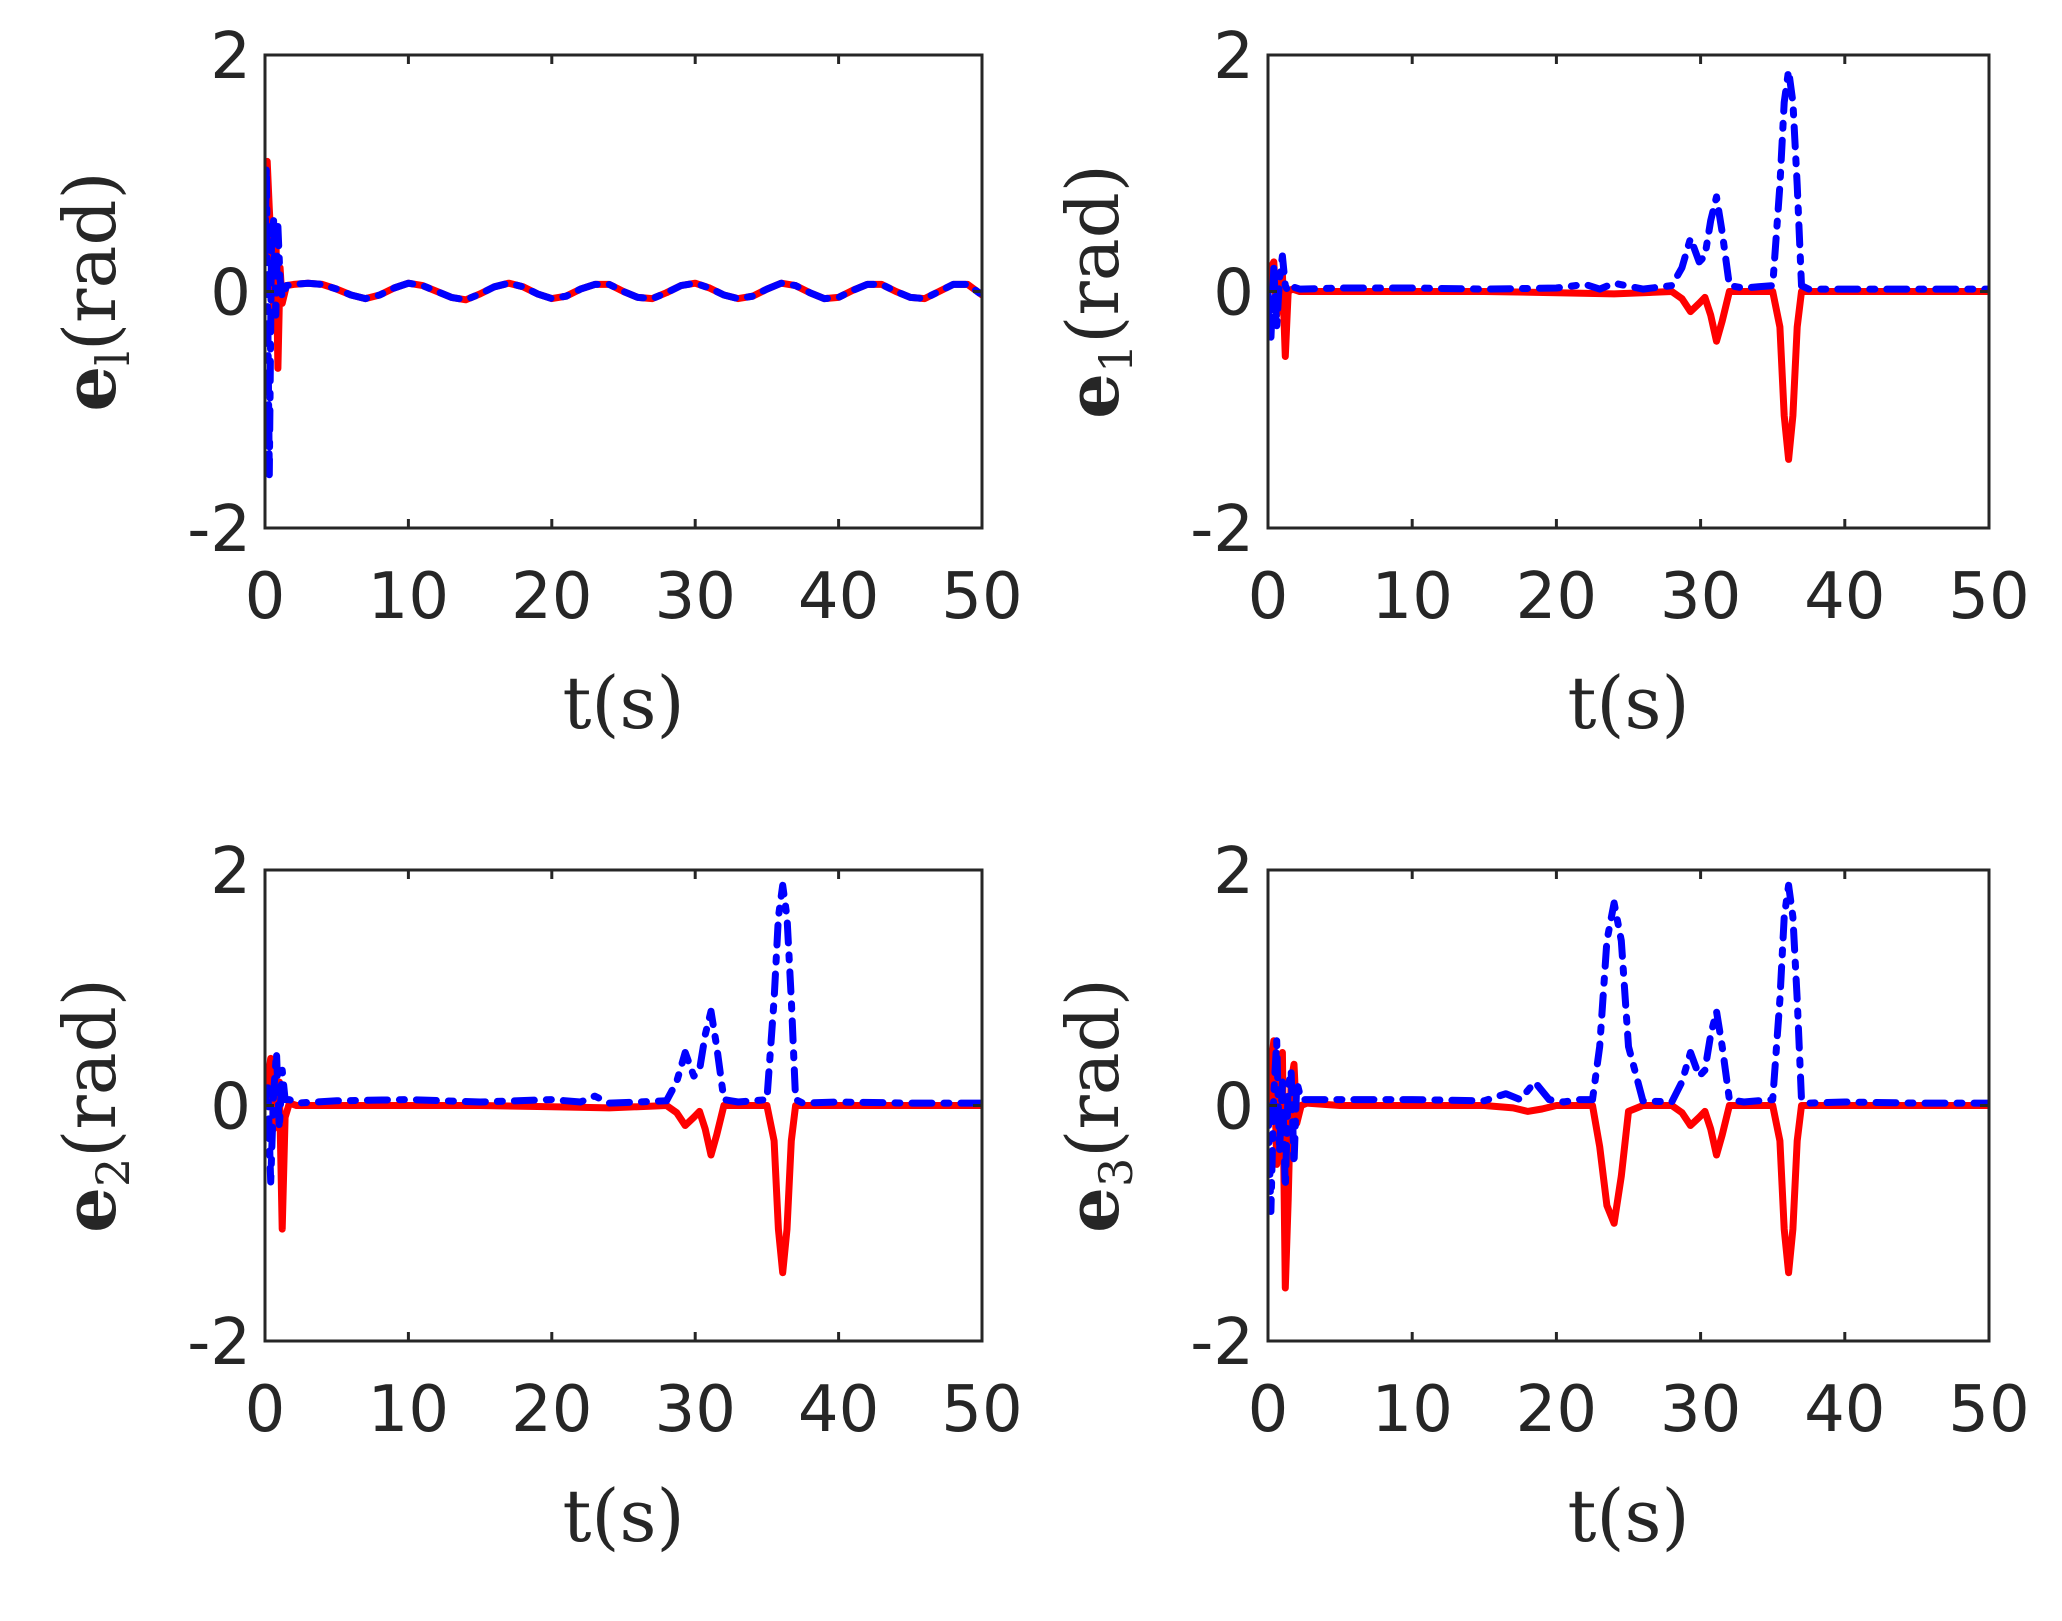 Image resolution: width=2062 pixels, height=1621 pixels. What do you see at coordinates (1116, 1172) in the screenshot?
I see `y-axis-label-subscript: 3` at bounding box center [1116, 1172].